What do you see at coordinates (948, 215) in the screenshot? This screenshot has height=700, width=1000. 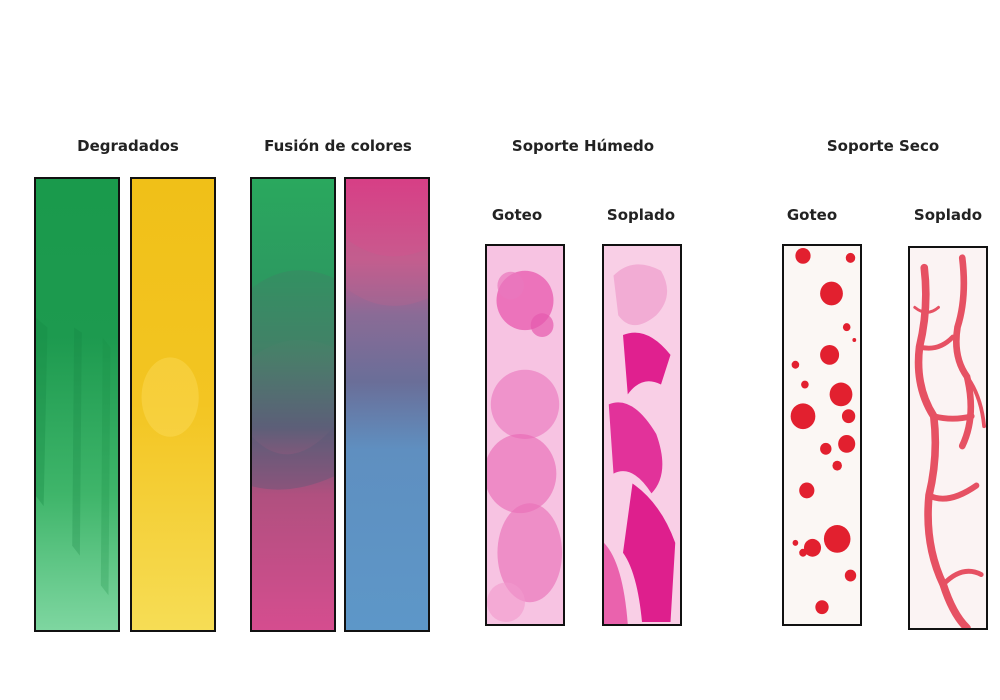 I see `label-seco-soplado: Soplado` at bounding box center [948, 215].